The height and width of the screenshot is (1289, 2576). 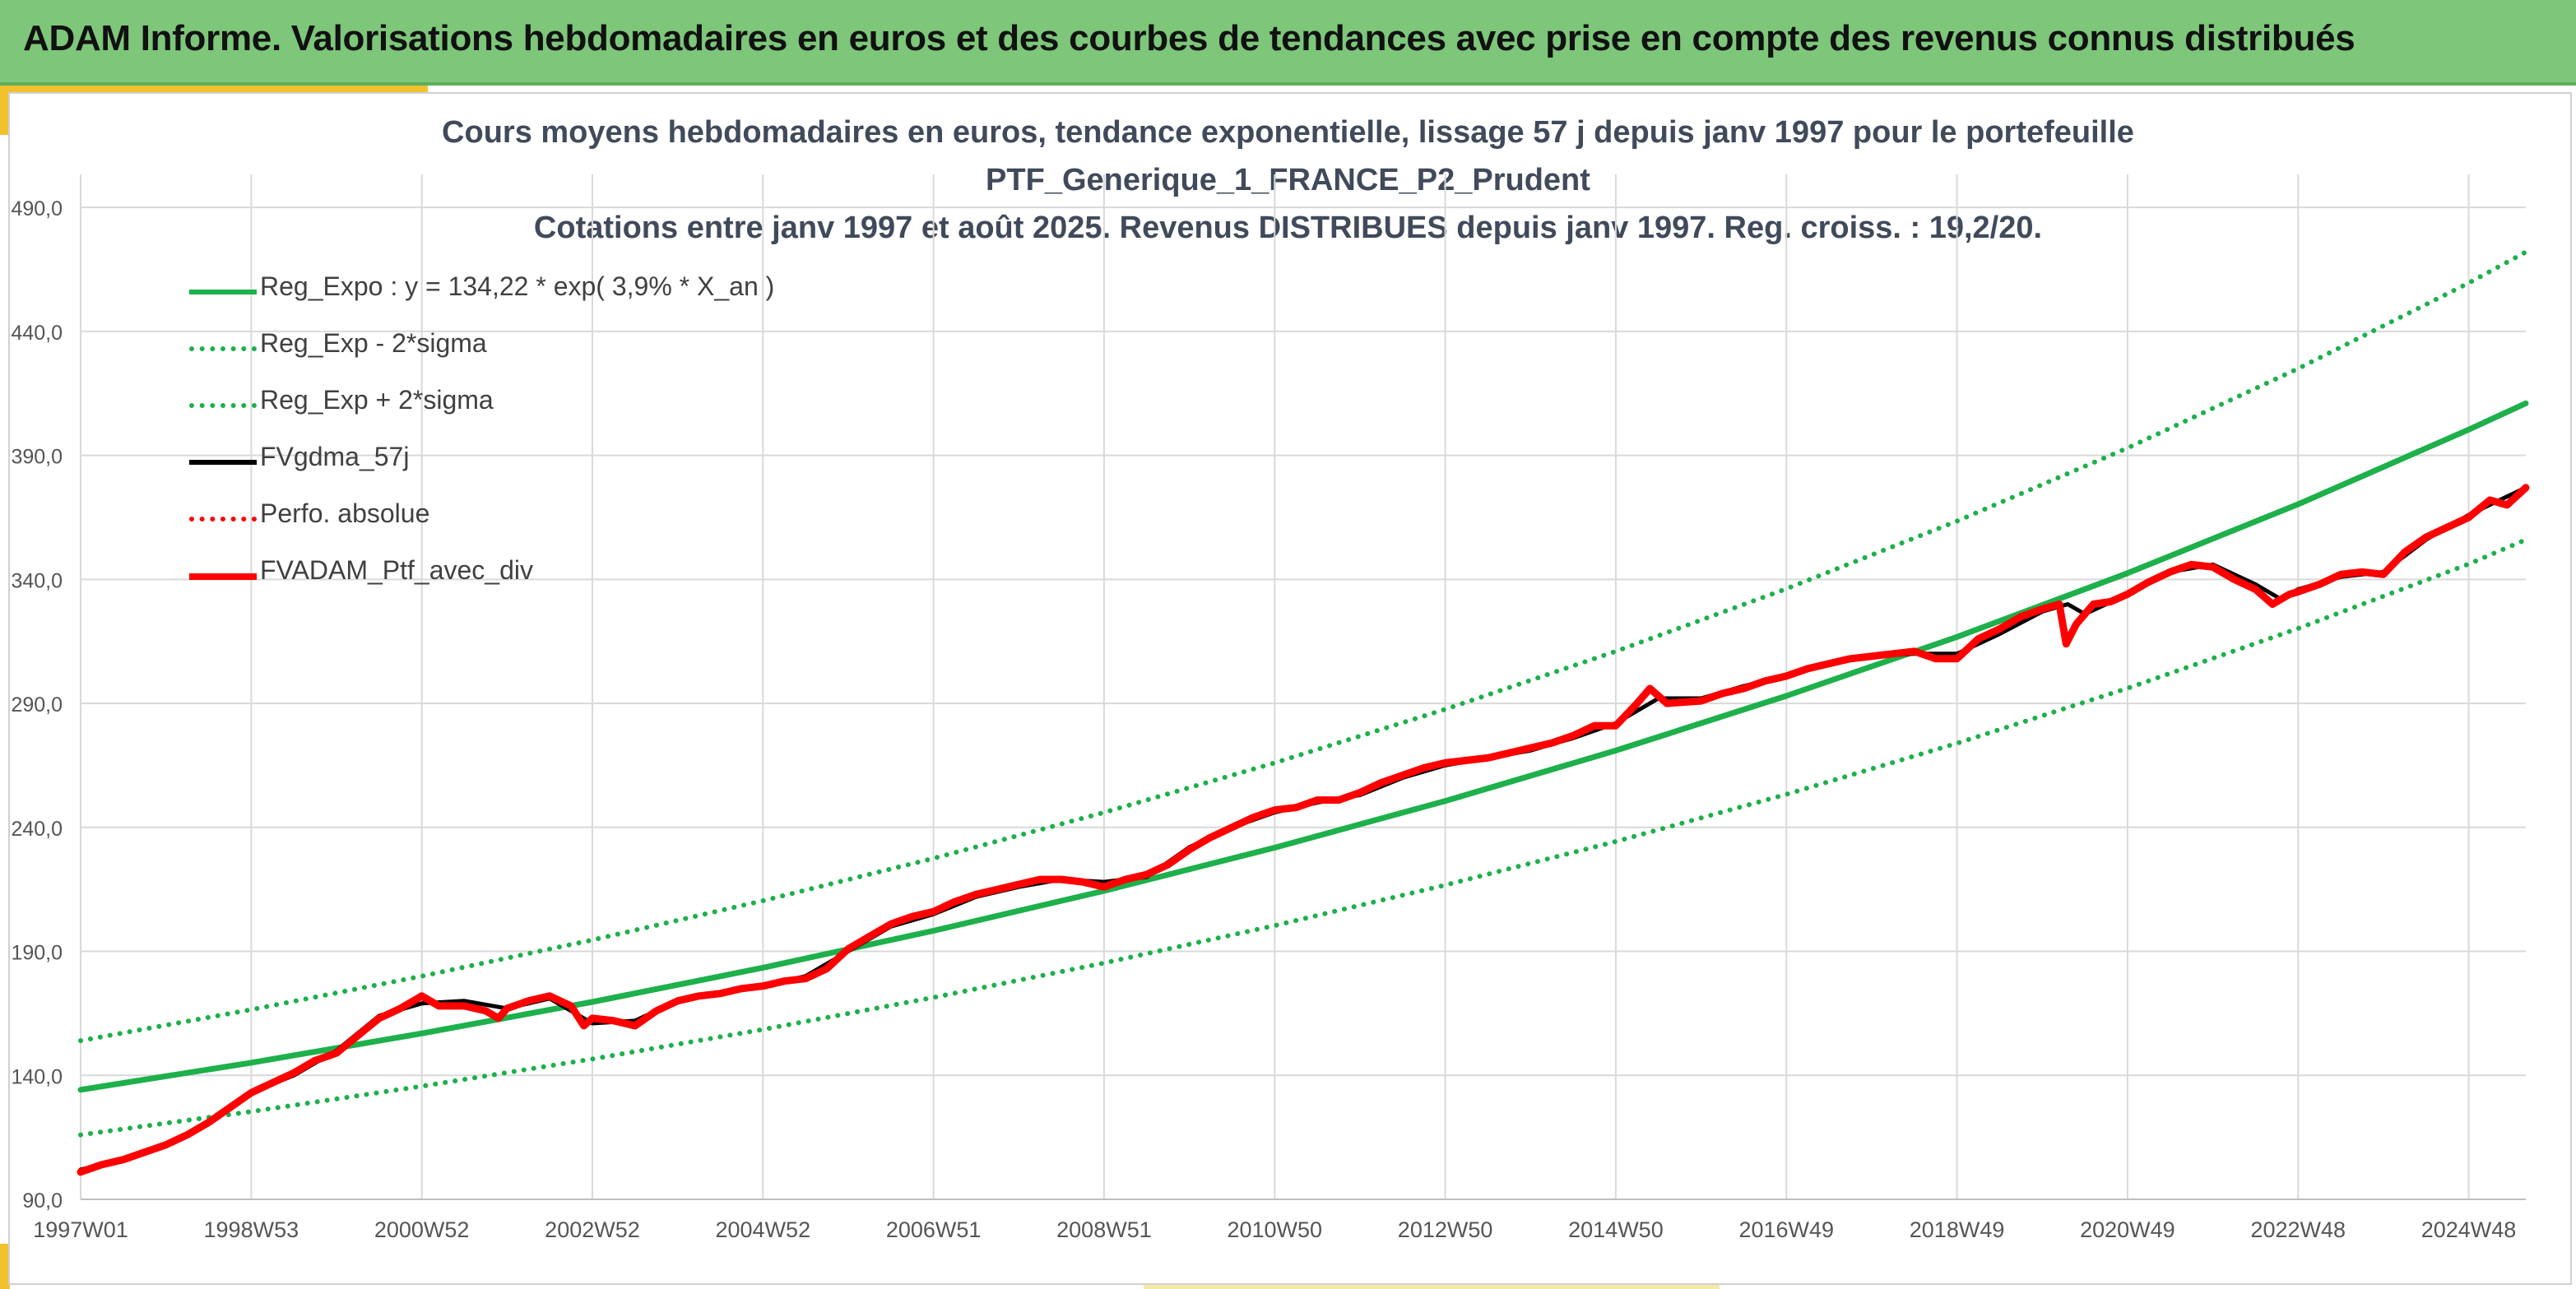 I want to click on chart-title-line-2: PTF_Generique_1_FRANCE_P2_Prudent, so click(x=1288, y=180).